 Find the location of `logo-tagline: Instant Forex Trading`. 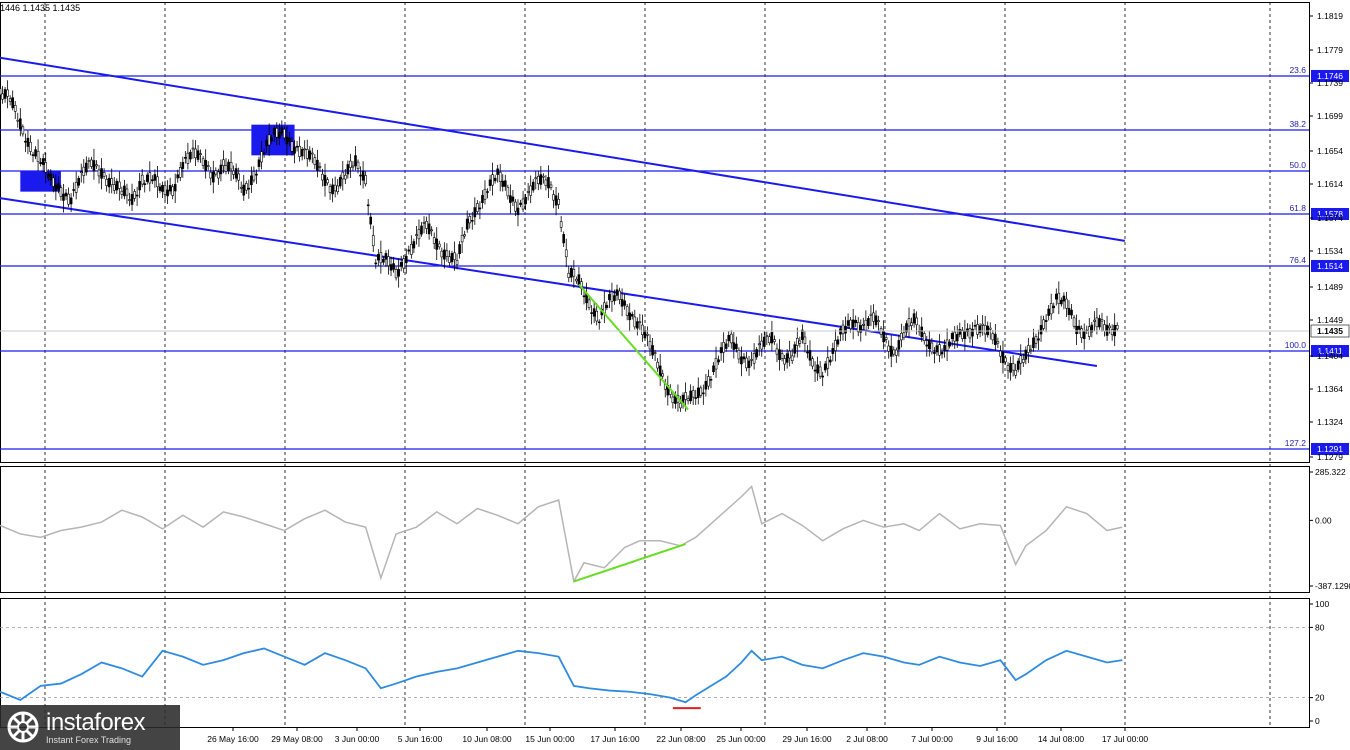

logo-tagline: Instant Forex Trading is located at coordinates (89, 740).